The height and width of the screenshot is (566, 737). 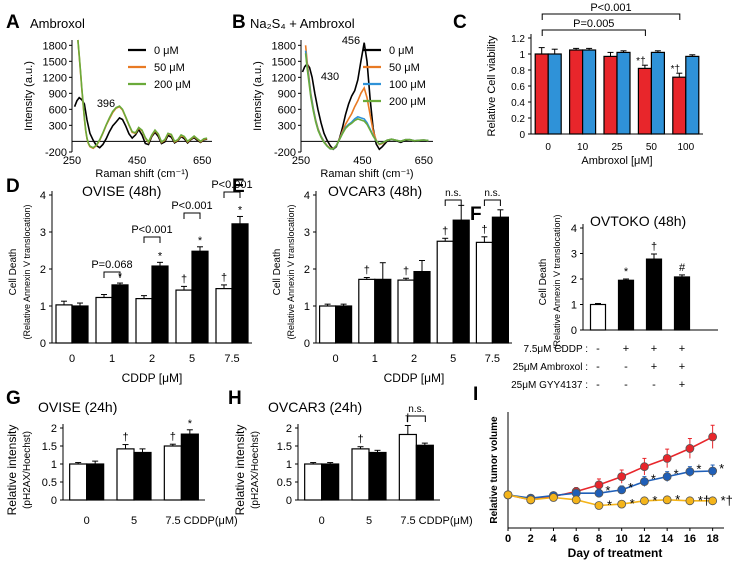 What do you see at coordinates (43, 270) in the screenshot?
I see `panel-D-y-tick-label: 2` at bounding box center [43, 270].